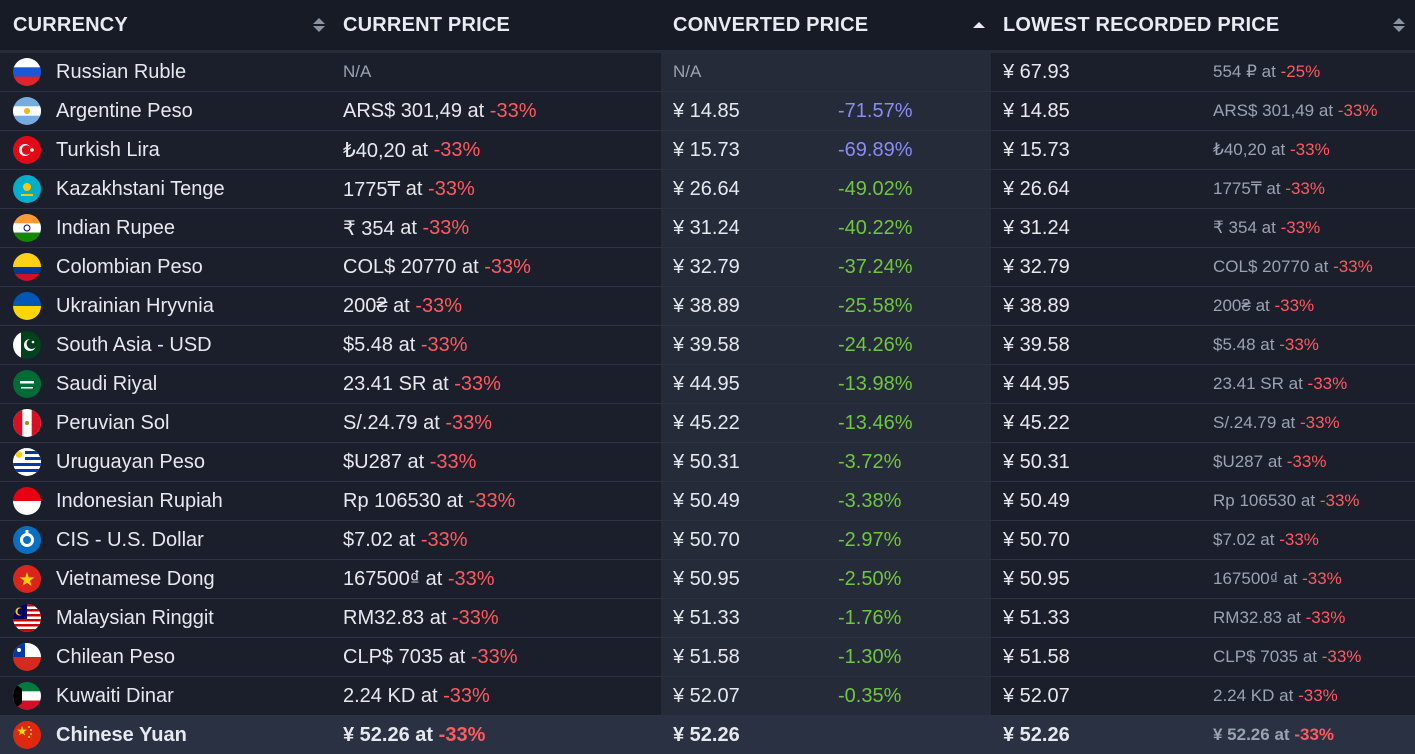 This screenshot has width=1415, height=754. What do you see at coordinates (357, 71) in the screenshot?
I see `current-price-value: N/A` at bounding box center [357, 71].